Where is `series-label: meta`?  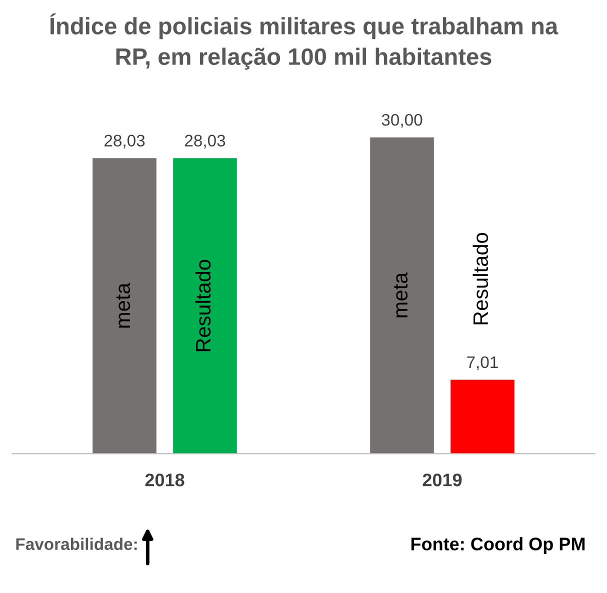
series-label: meta is located at coordinates (401, 295).